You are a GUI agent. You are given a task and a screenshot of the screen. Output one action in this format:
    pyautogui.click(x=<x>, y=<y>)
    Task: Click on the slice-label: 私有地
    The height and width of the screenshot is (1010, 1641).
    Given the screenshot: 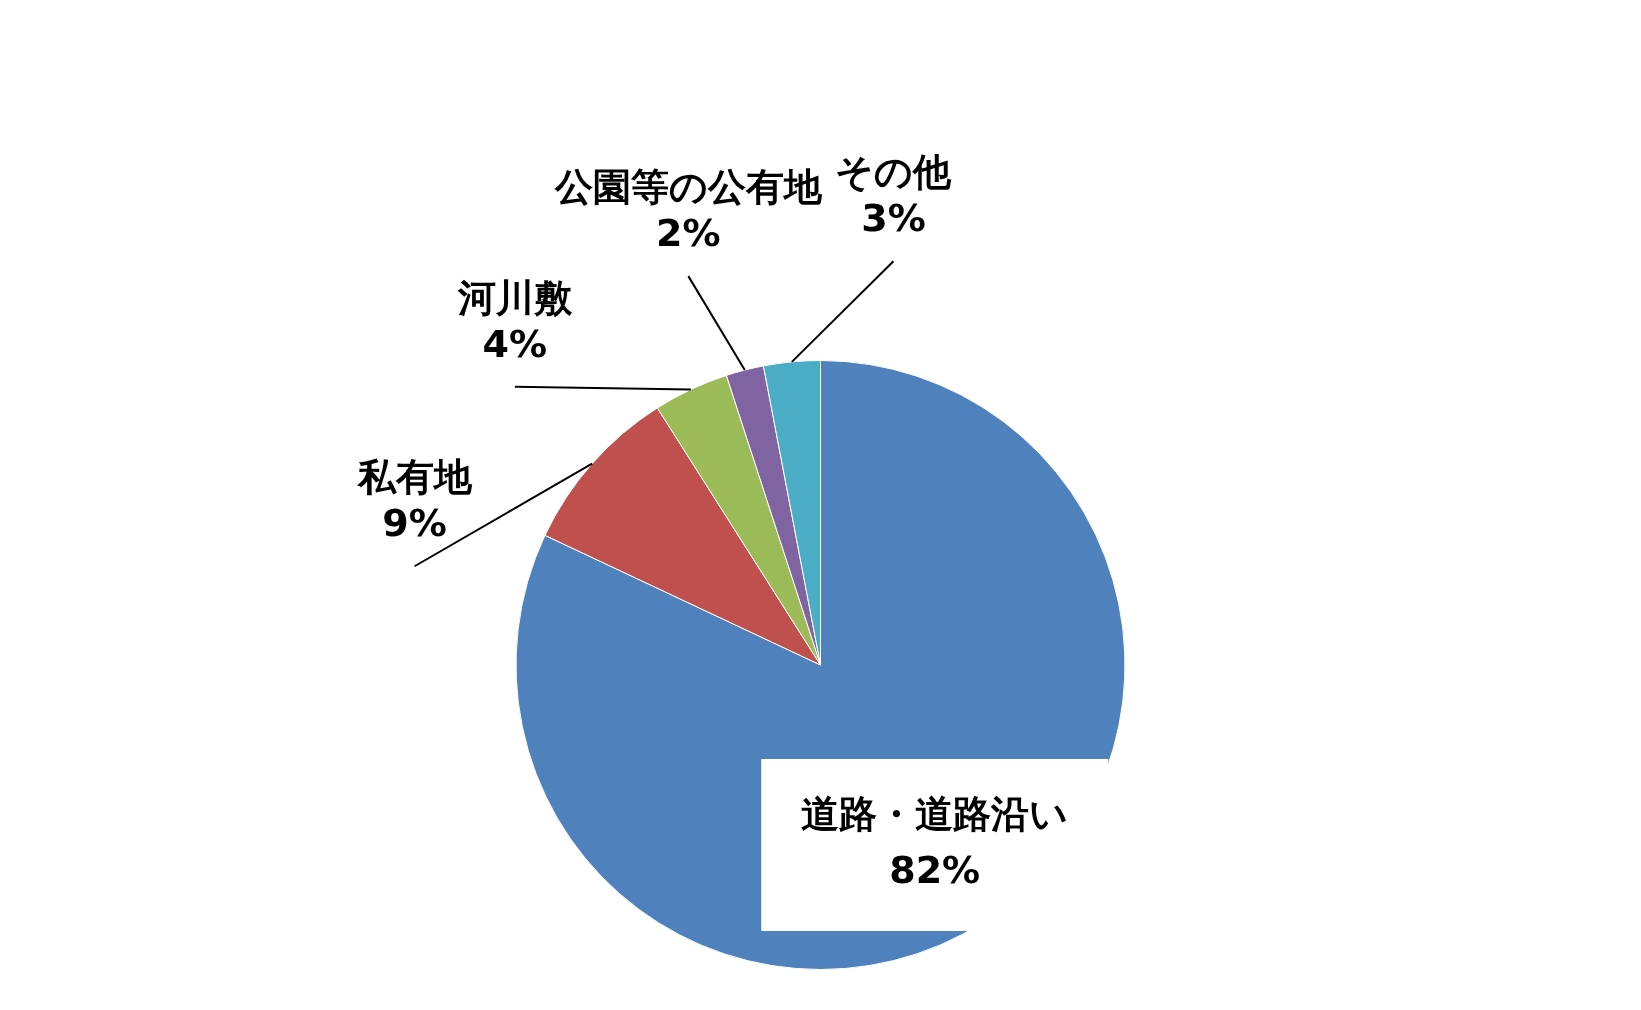 What is the action you would take?
    pyautogui.click(x=414, y=477)
    